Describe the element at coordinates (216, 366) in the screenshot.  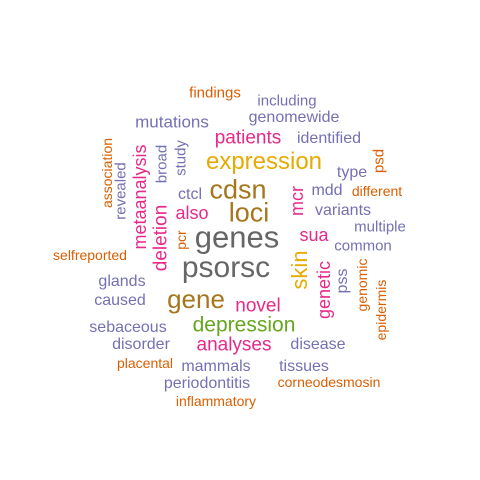
I see `word-mammals: mammals` at that location.